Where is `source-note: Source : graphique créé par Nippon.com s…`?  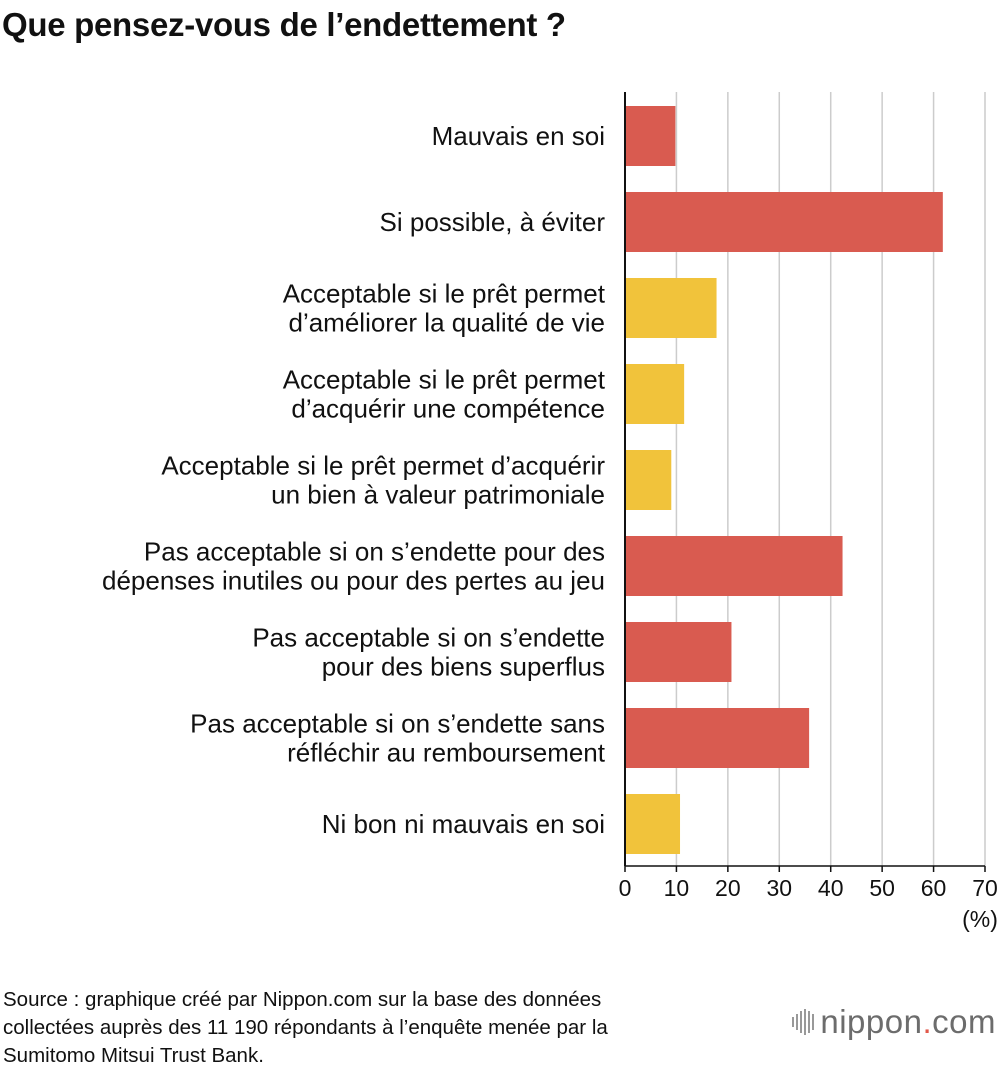
source-note: Source : graphique créé par Nippon.com s… is located at coordinates (383, 1028).